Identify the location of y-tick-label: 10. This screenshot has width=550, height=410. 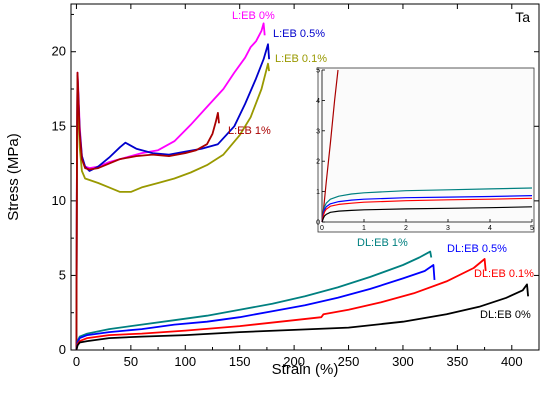
(59, 200).